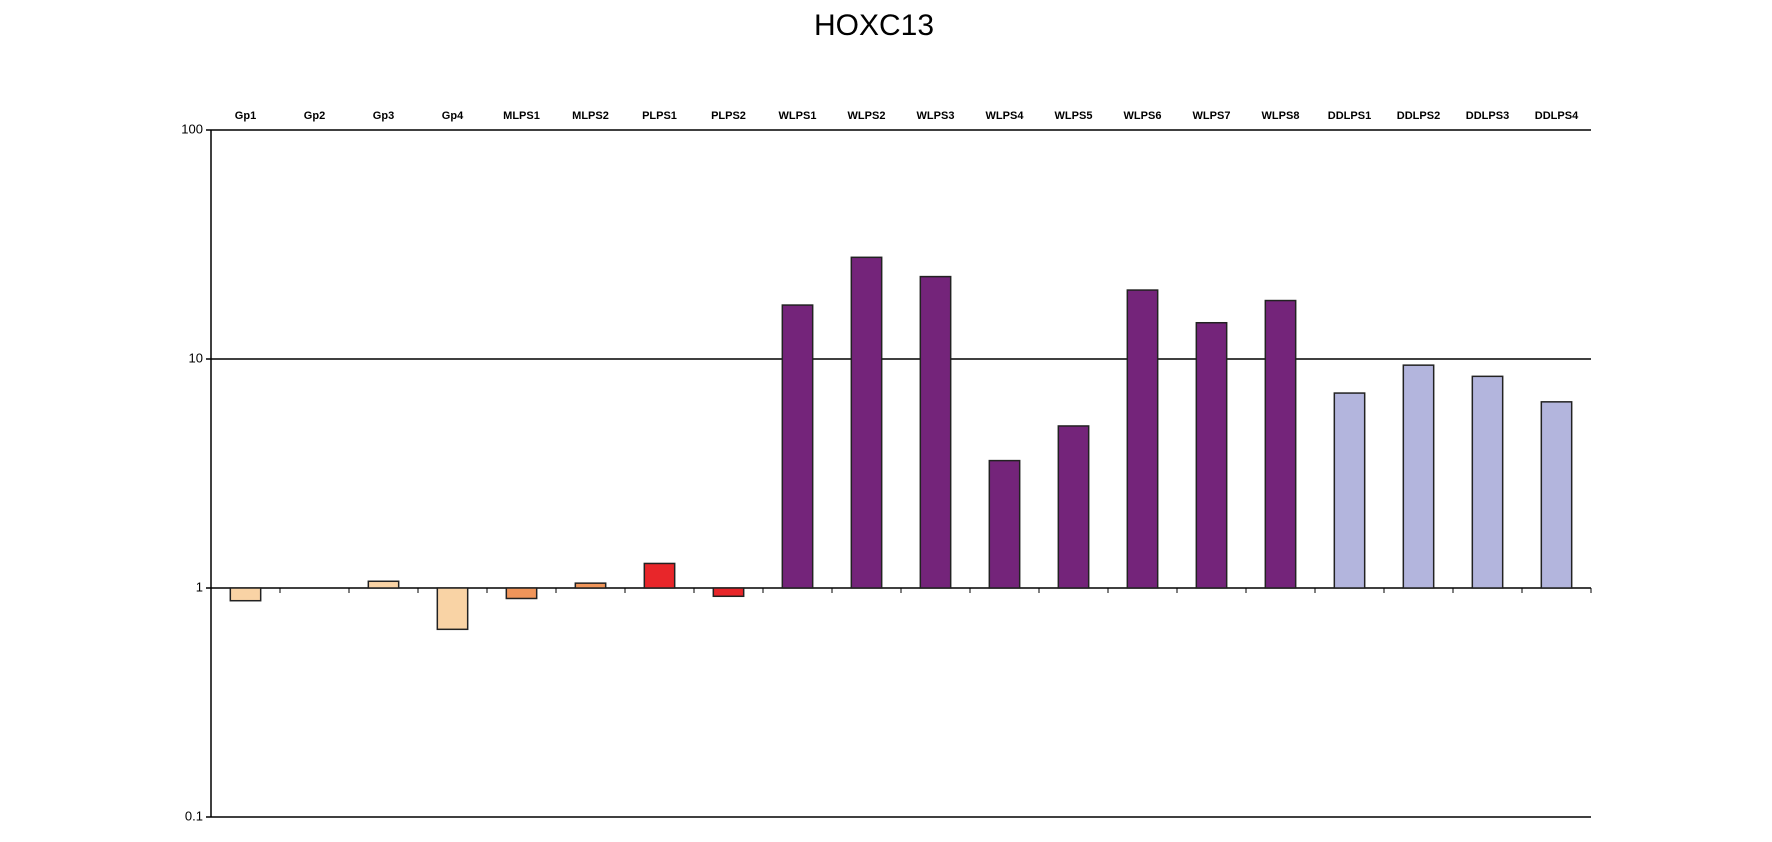 Image resolution: width=1772 pixels, height=842 pixels. What do you see at coordinates (314, 116) in the screenshot?
I see `x-tick-label: Gp2` at bounding box center [314, 116].